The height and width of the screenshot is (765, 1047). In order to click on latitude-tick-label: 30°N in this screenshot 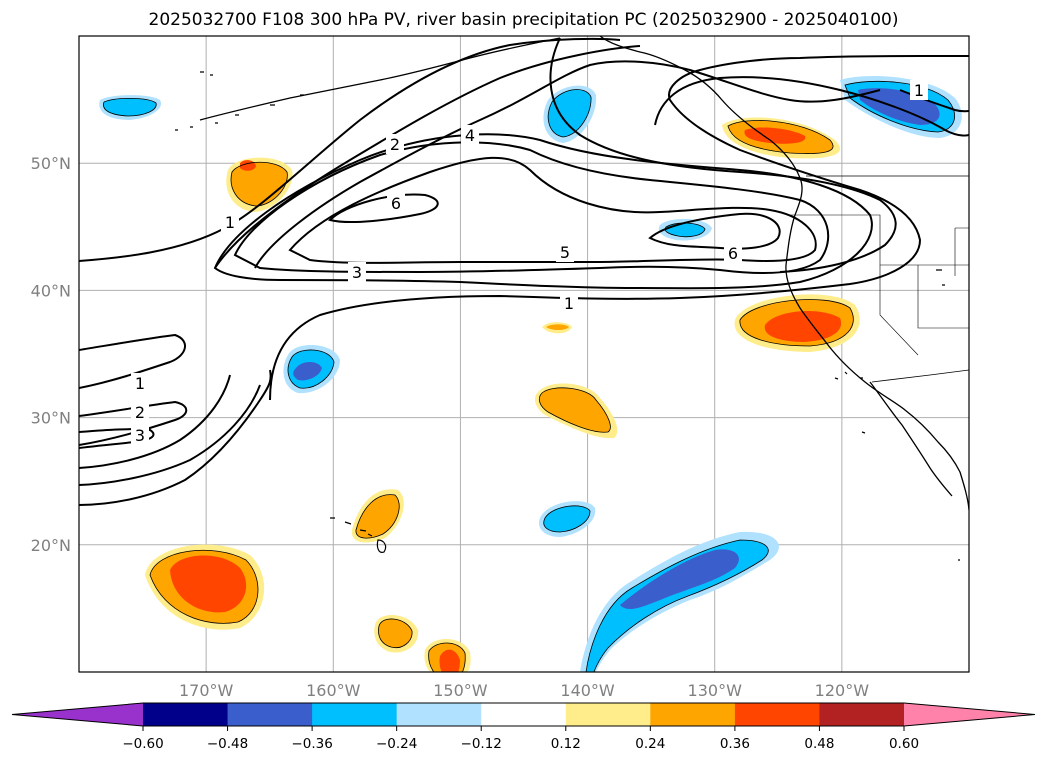, I will do `click(51, 418)`.